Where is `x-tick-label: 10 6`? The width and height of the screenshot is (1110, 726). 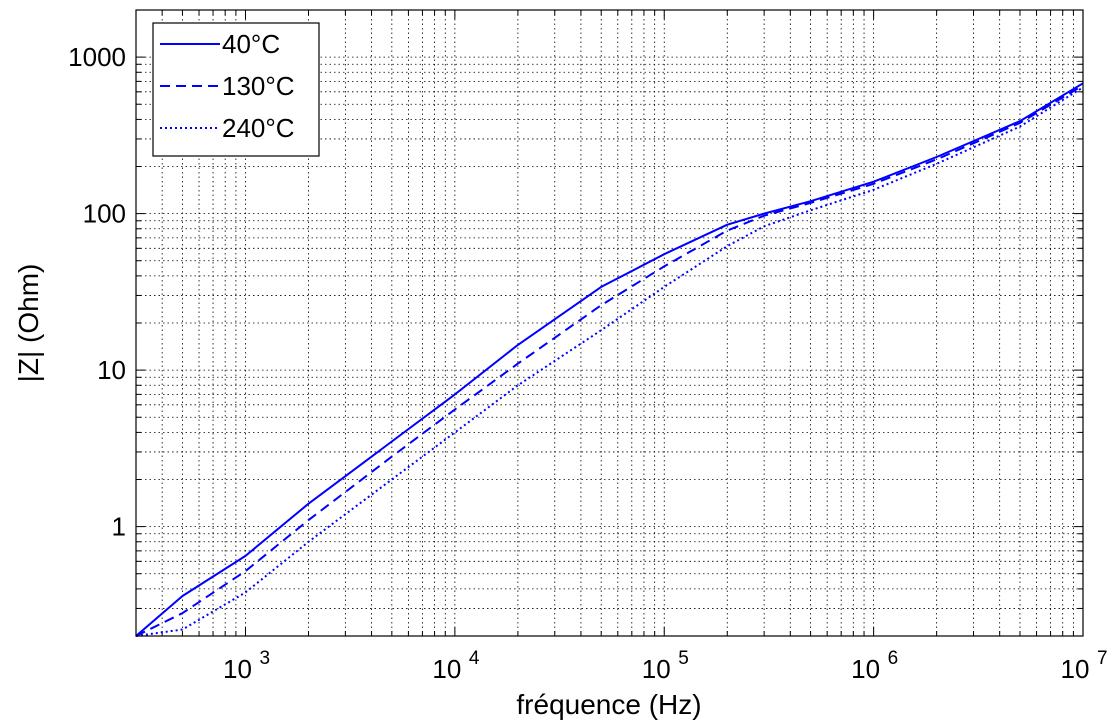
x-tick-label: 10 6 is located at coordinates (874, 666).